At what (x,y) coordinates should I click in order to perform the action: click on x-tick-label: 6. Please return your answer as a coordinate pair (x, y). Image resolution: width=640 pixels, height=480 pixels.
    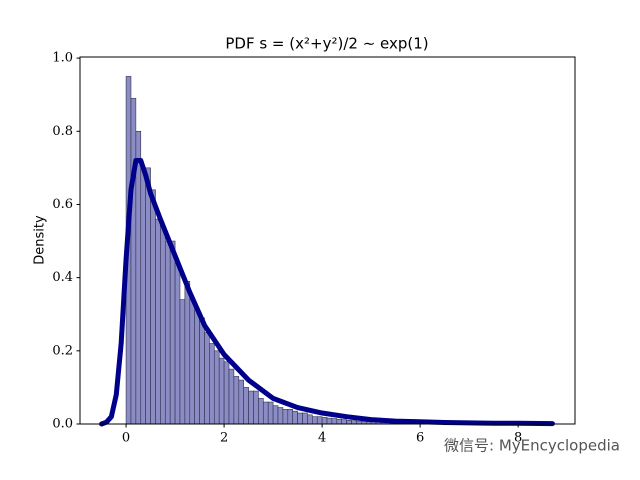
    Looking at the image, I should click on (420, 438).